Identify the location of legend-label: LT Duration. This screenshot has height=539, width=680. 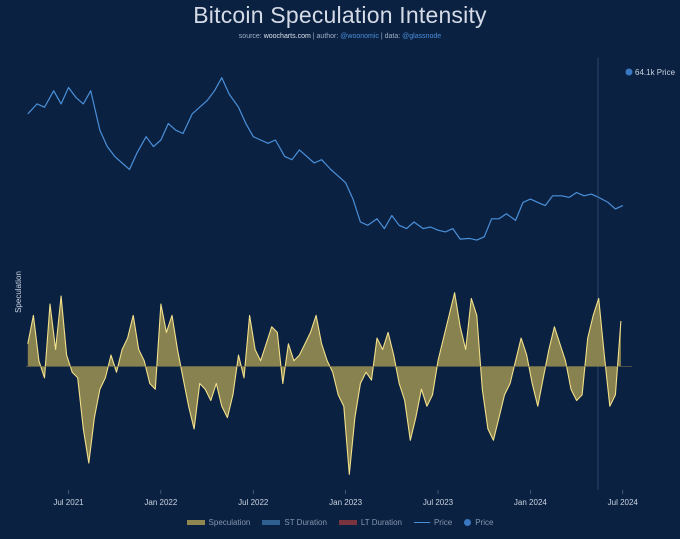
(381, 522).